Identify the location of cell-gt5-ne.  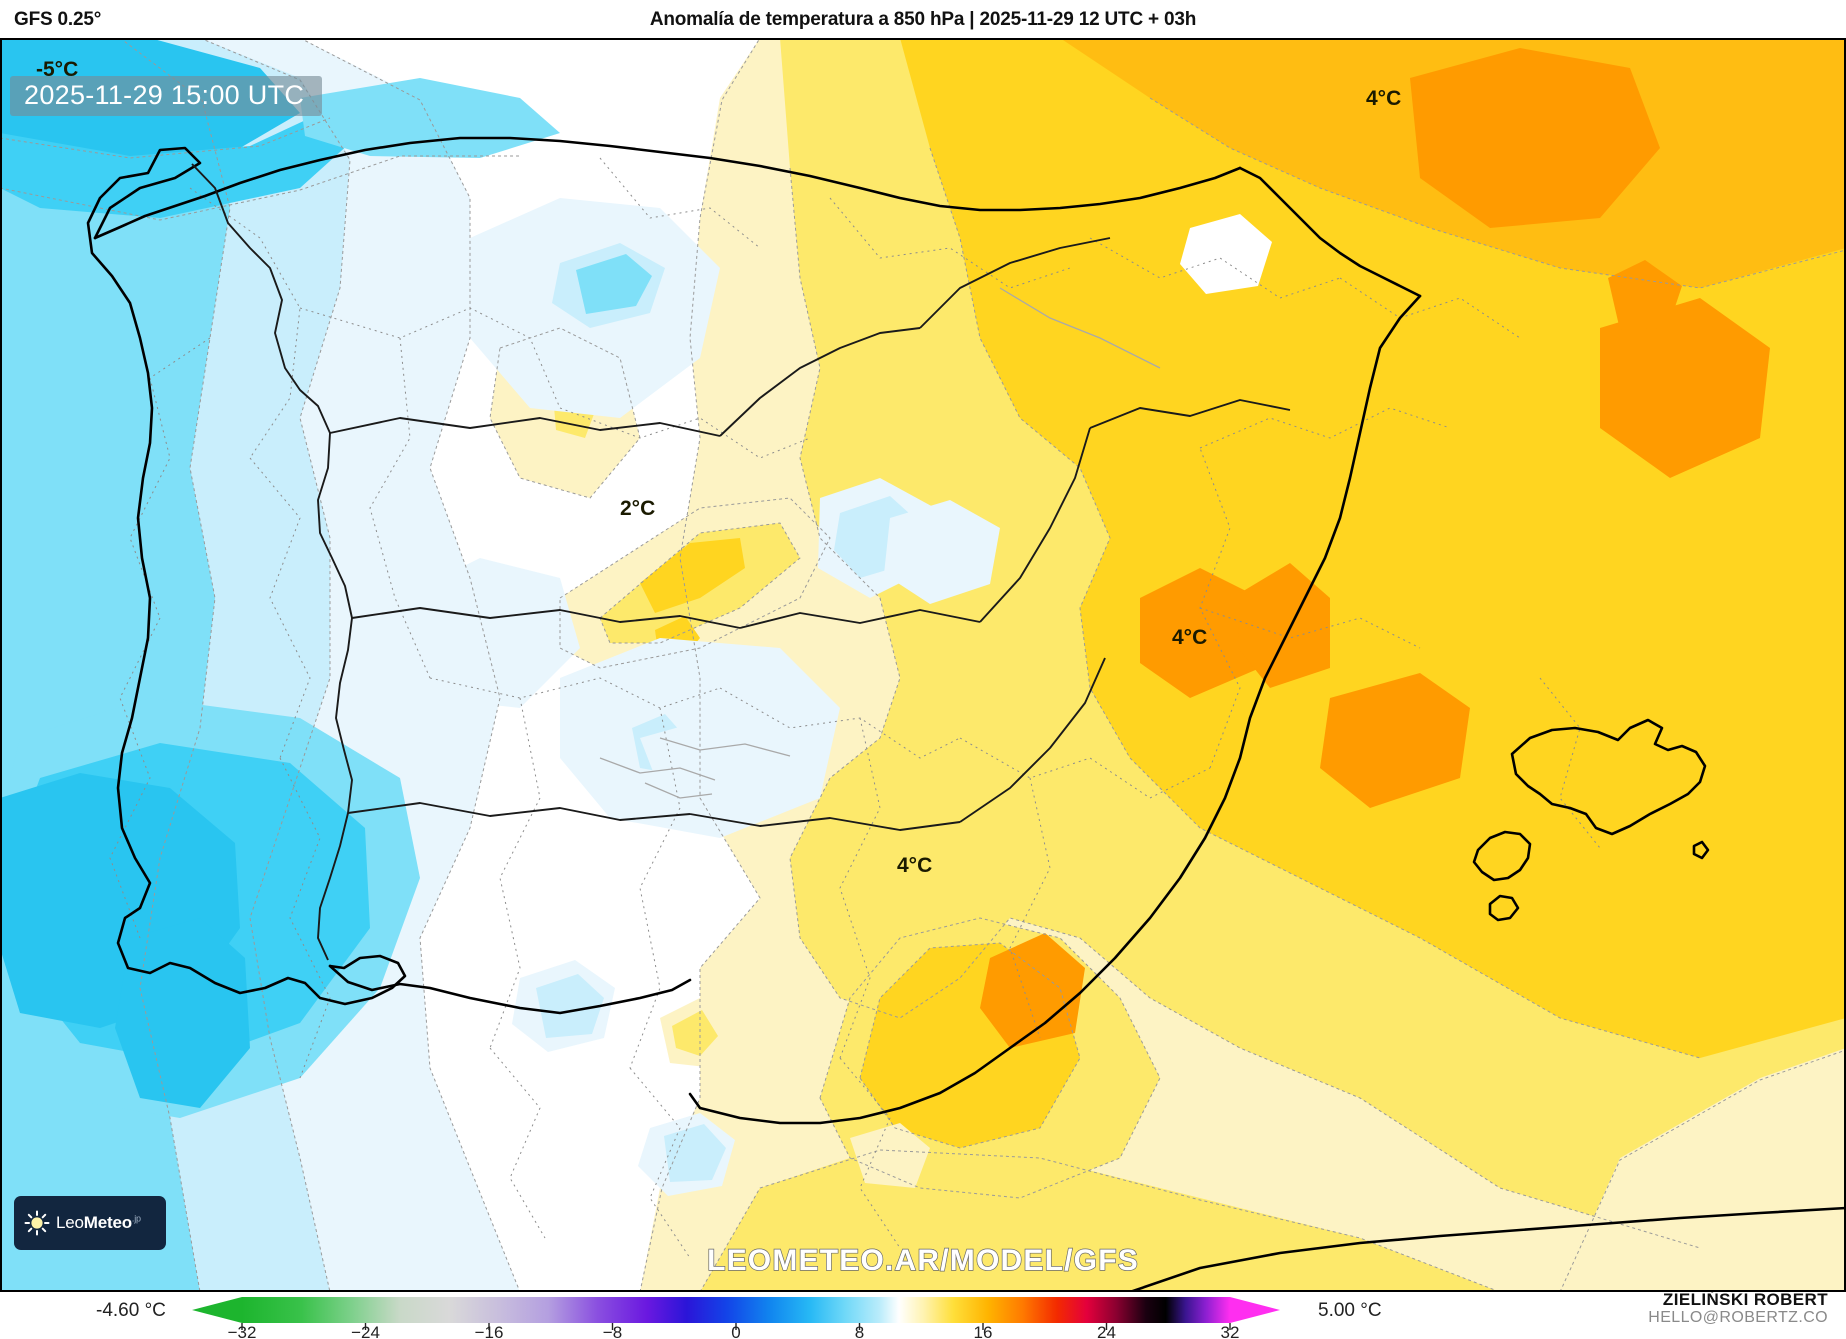
(1685, 388).